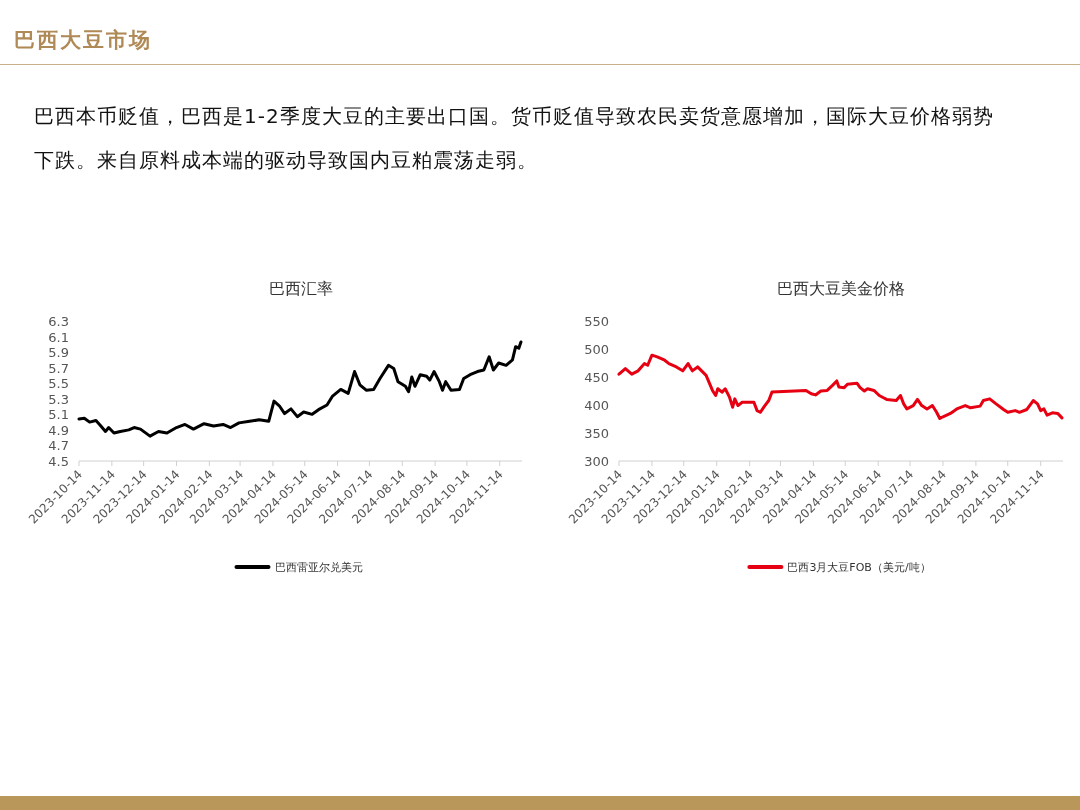 The width and height of the screenshot is (1080, 810). Describe the element at coordinates (841, 288) in the screenshot. I see `chart-title: 巴西大豆美金价格` at that location.